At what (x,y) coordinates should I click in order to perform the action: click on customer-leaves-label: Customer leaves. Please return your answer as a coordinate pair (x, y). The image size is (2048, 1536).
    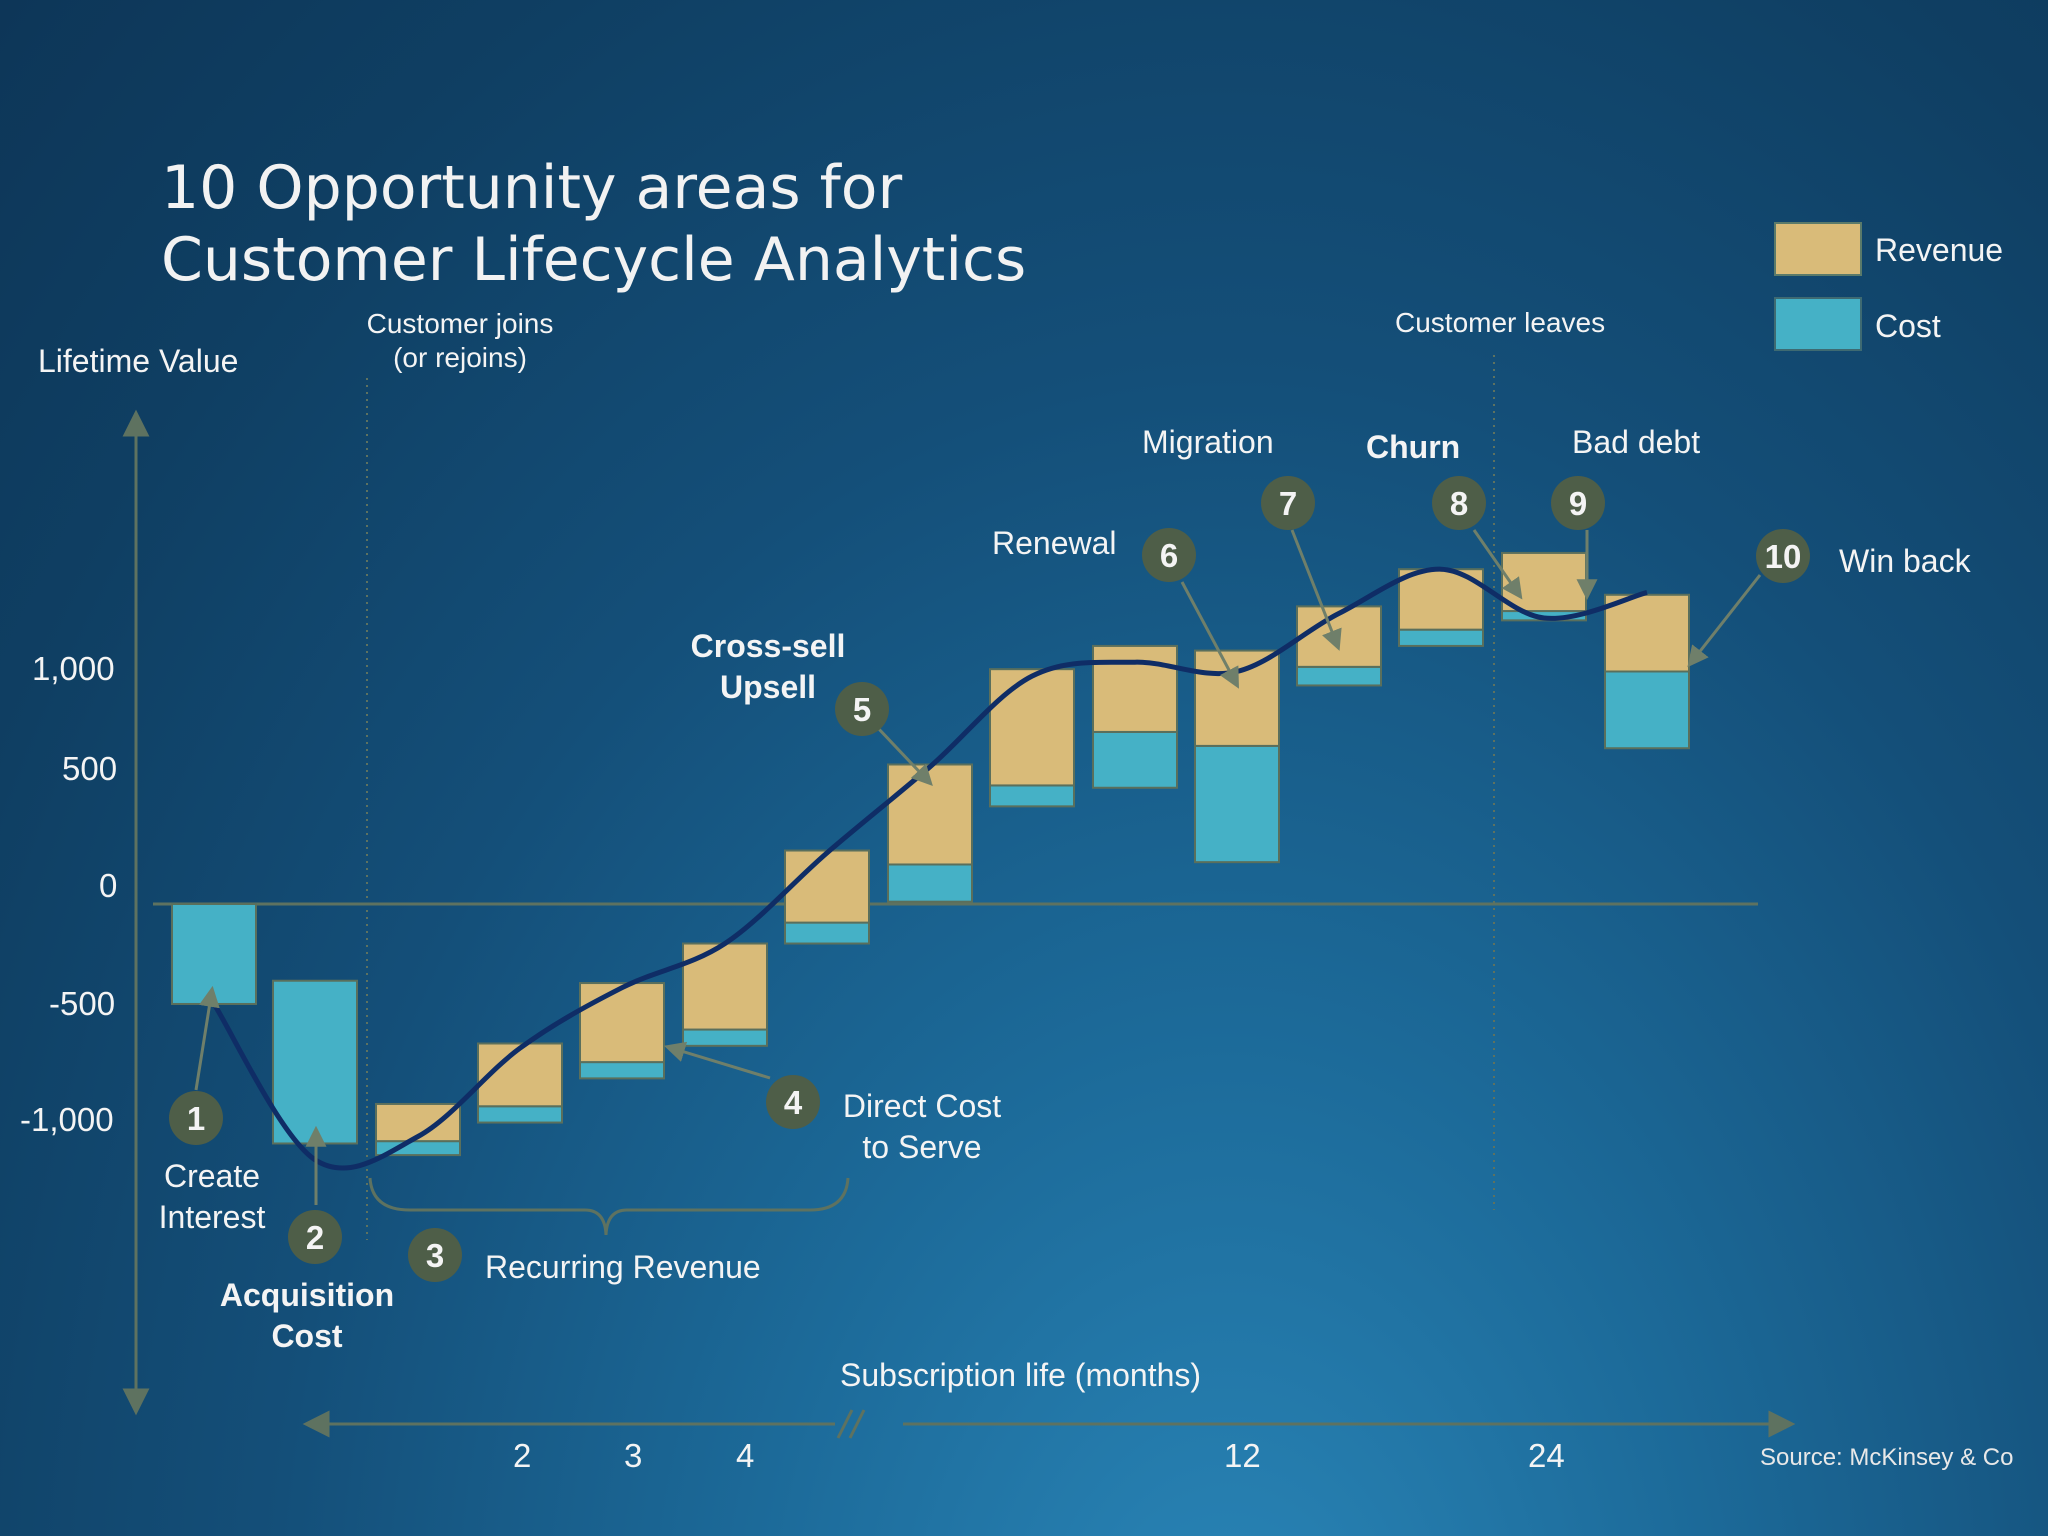
    Looking at the image, I should click on (1500, 322).